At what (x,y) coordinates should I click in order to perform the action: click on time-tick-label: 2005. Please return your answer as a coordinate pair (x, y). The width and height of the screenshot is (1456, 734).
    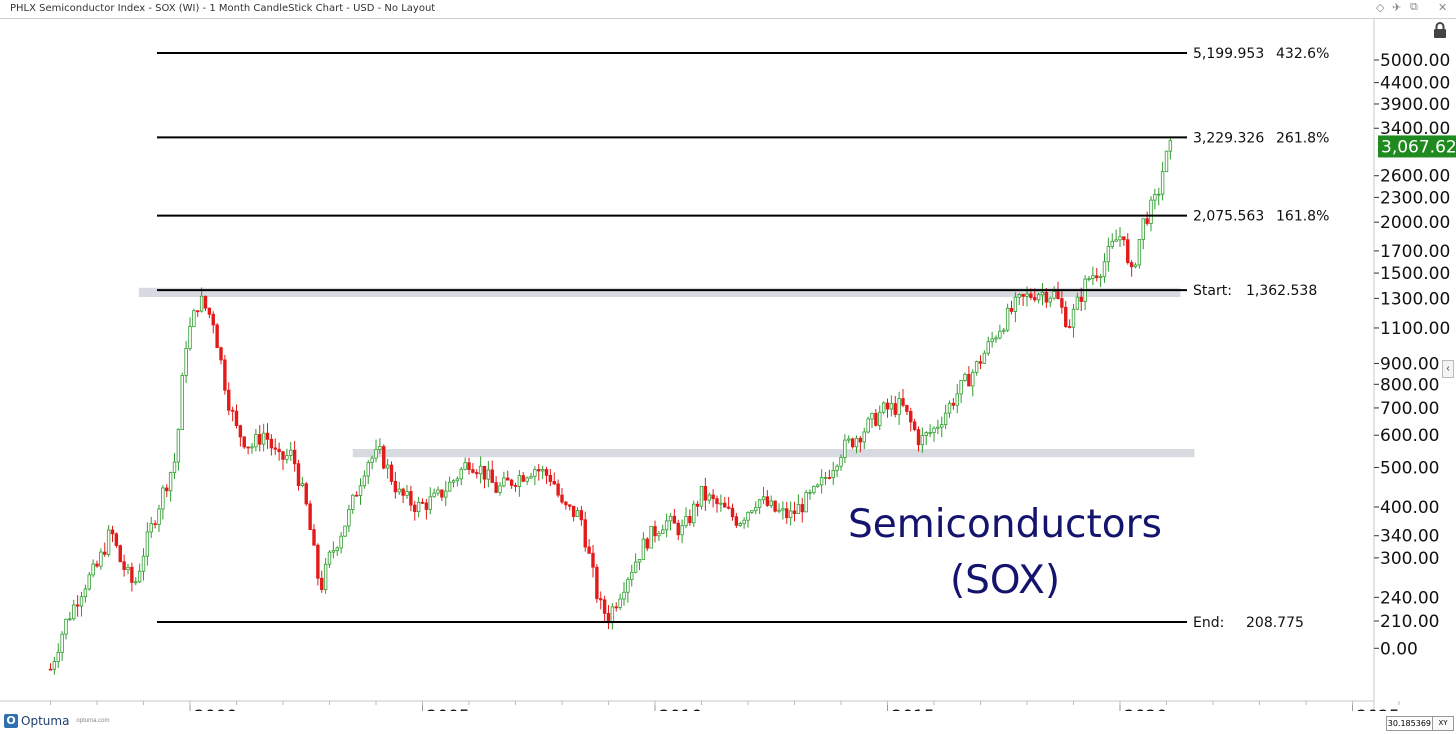
    Looking at the image, I should click on (448, 709).